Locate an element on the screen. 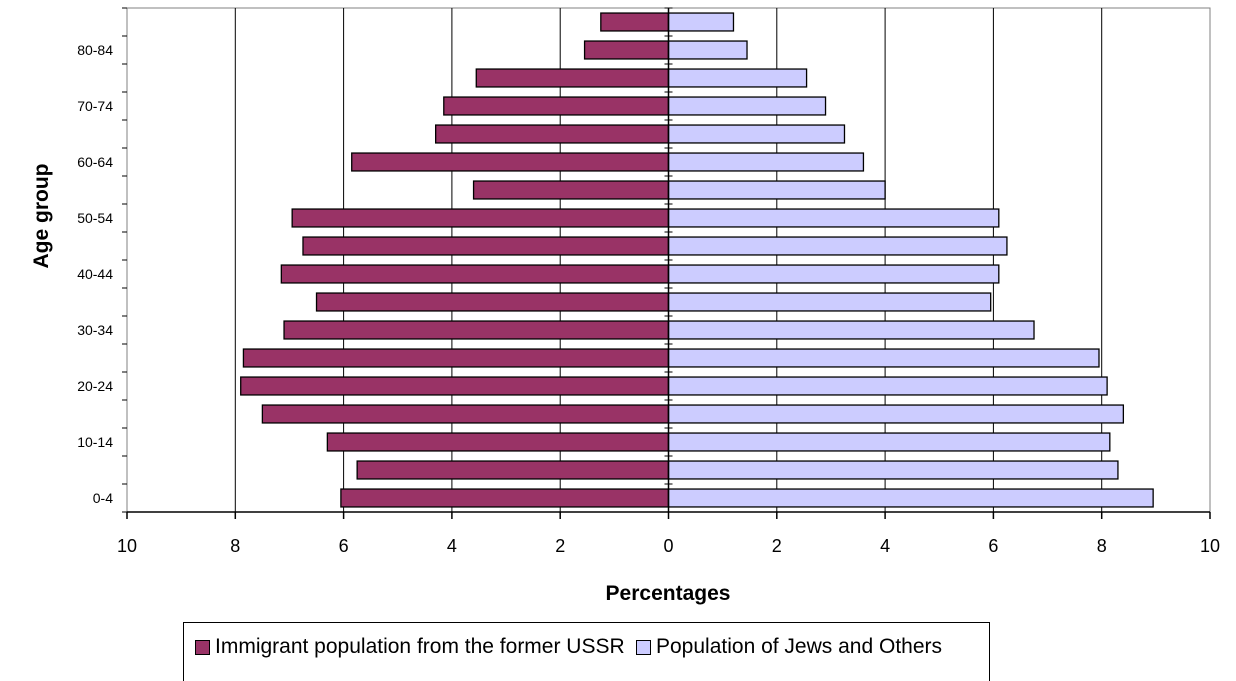  x-tick-labels: 10 8 6 4 2 0 2 4 6 8 10 is located at coordinates (668, 546).